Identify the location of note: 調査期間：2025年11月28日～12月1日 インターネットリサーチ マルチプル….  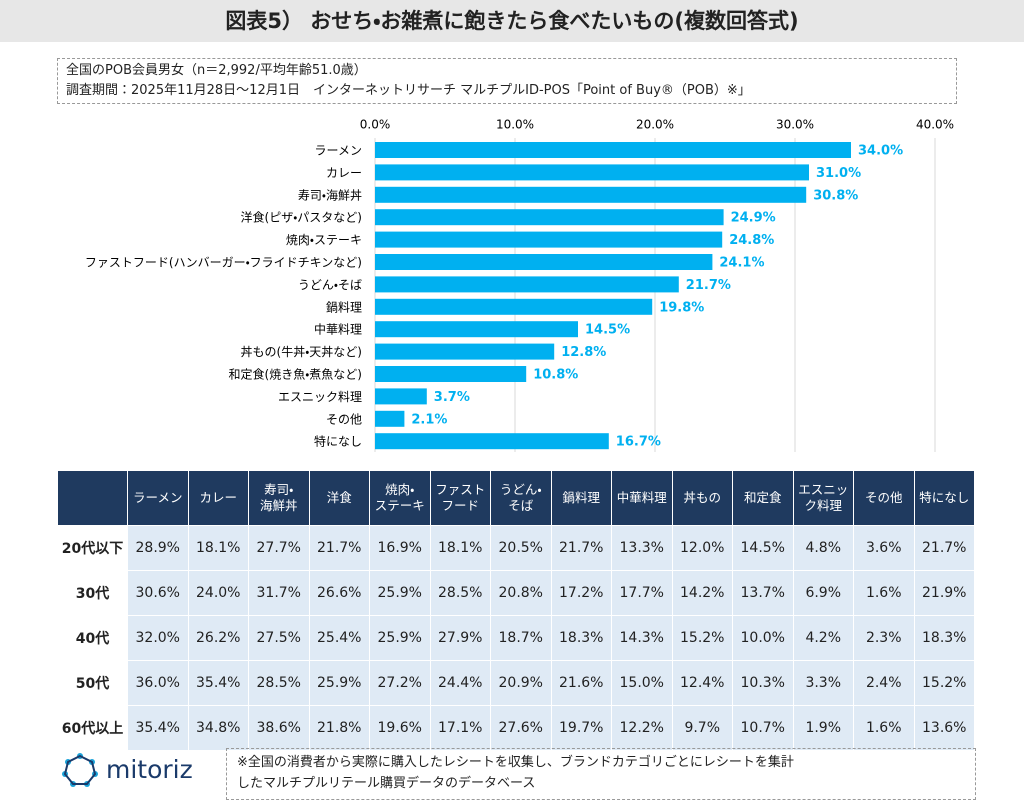
(408, 90).